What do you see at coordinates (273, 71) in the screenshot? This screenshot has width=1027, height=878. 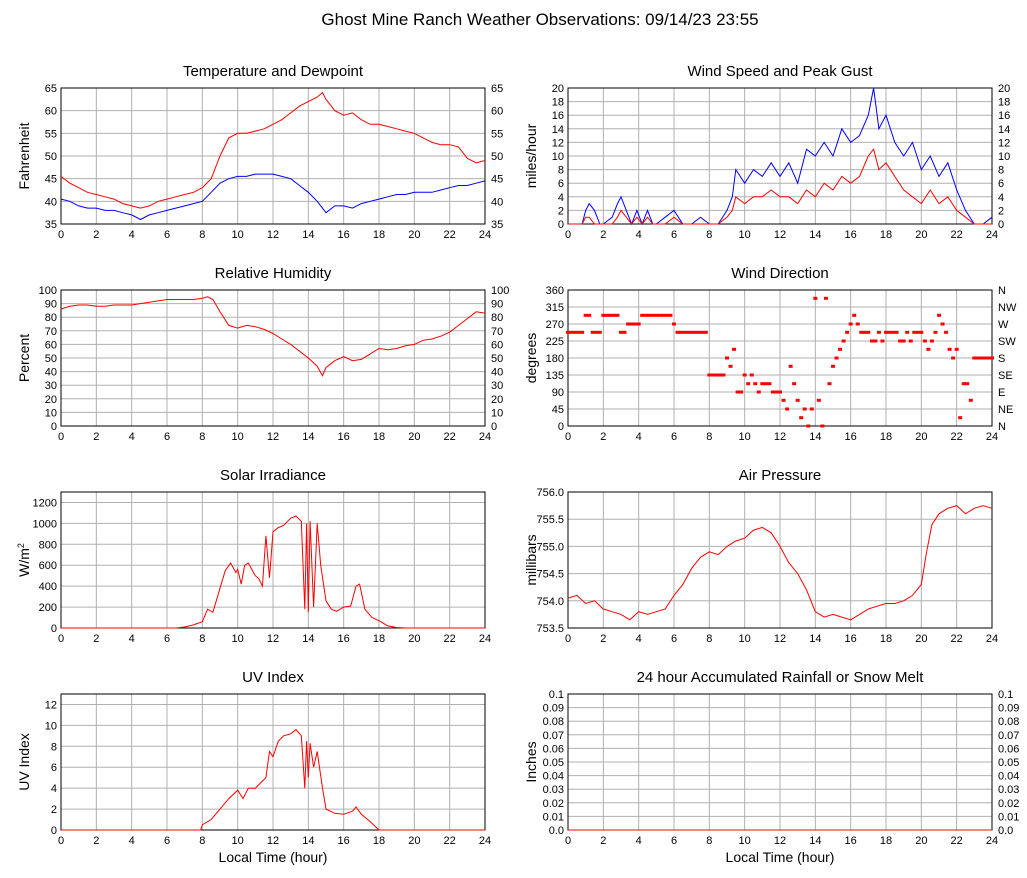 I see `chart-title: Temperature and Dewpoint` at bounding box center [273, 71].